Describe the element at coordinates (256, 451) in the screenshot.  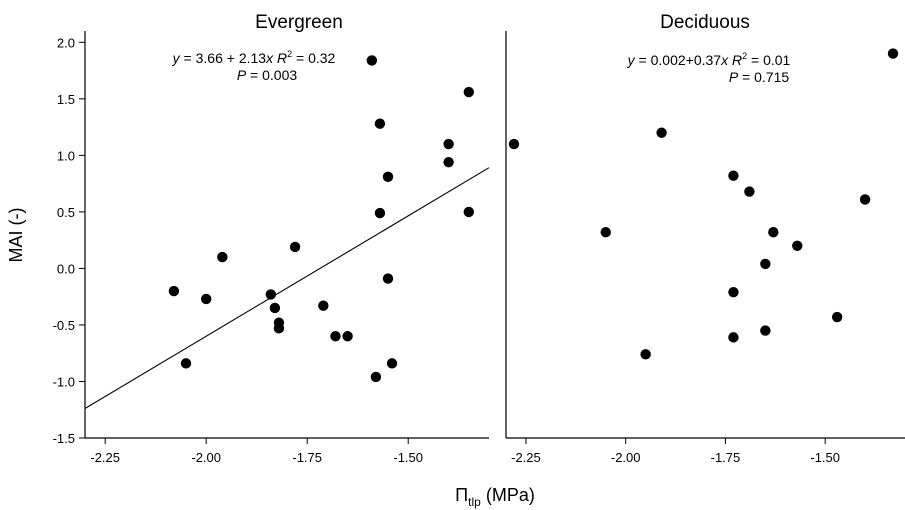
I see `evergreen-x-axis-ticks: -2.25 -2.00 -1.75 -1.50` at that location.